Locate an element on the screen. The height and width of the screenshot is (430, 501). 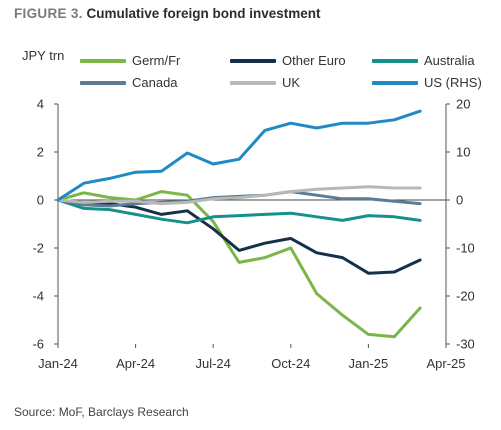
legend-item-australia: Australia is located at coordinates (423, 60).